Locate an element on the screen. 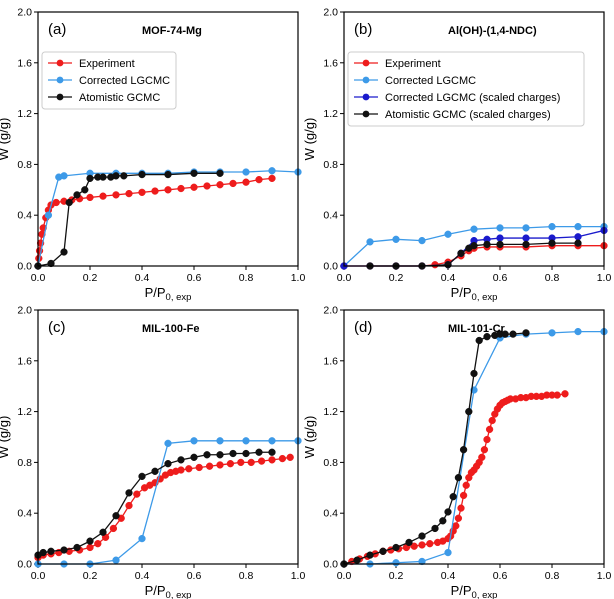  legend-item: Experiment is located at coordinates (397, 64).